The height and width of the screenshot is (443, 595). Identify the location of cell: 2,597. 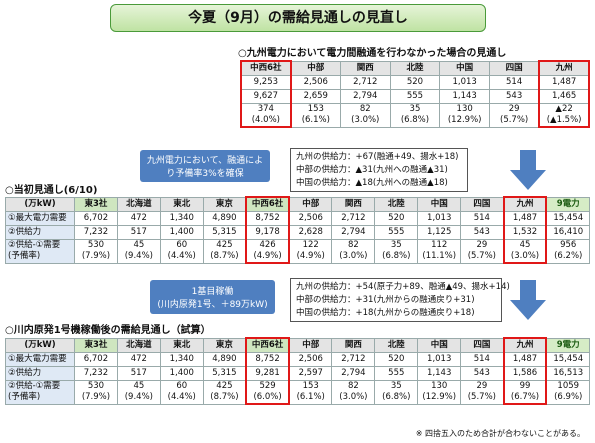
(310, 373).